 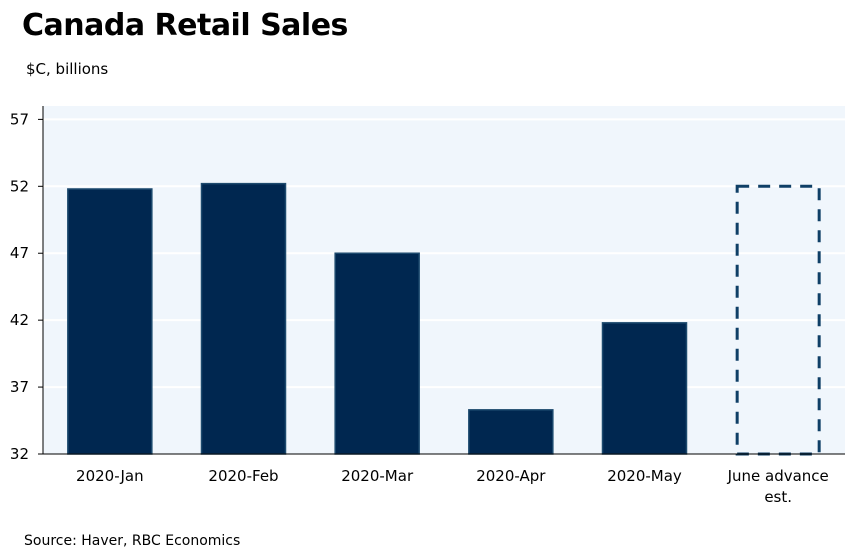 I want to click on bar-estimate, so click(x=778, y=320).